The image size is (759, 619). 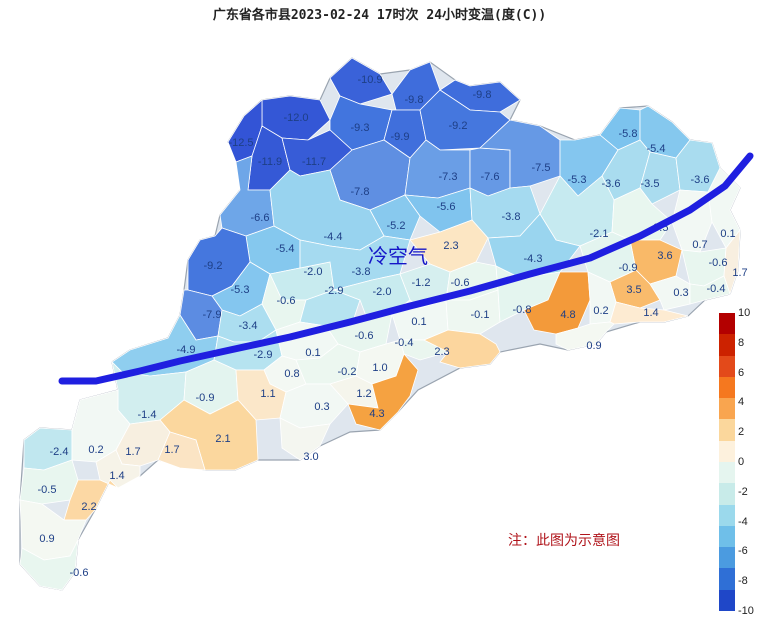 What do you see at coordinates (369, 80) in the screenshot?
I see `county-value: -10.9` at bounding box center [369, 80].